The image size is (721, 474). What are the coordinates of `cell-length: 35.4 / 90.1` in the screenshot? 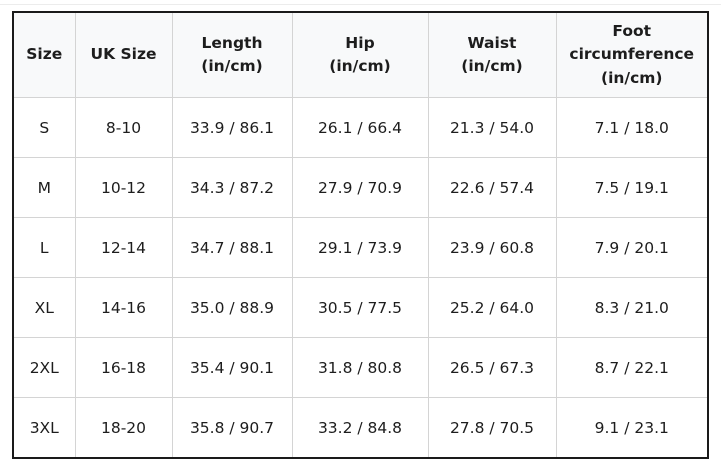 It's located at (232, 367).